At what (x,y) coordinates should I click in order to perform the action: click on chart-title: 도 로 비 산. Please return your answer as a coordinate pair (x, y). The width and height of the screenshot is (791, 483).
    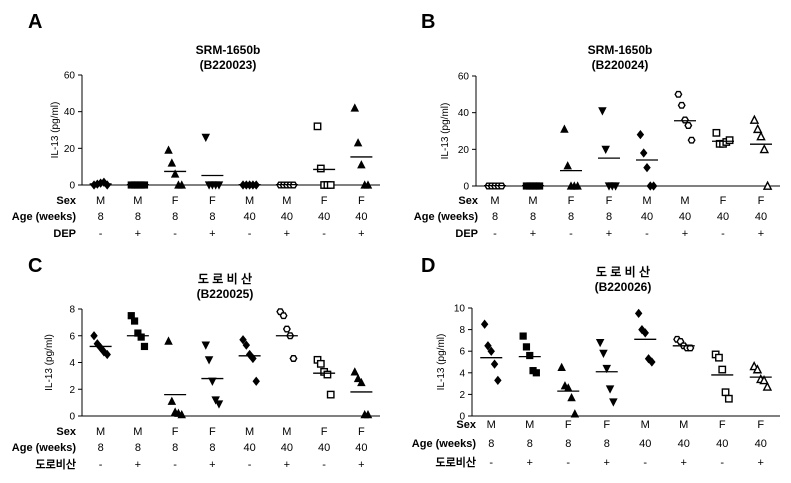
    Looking at the image, I should click on (623, 271).